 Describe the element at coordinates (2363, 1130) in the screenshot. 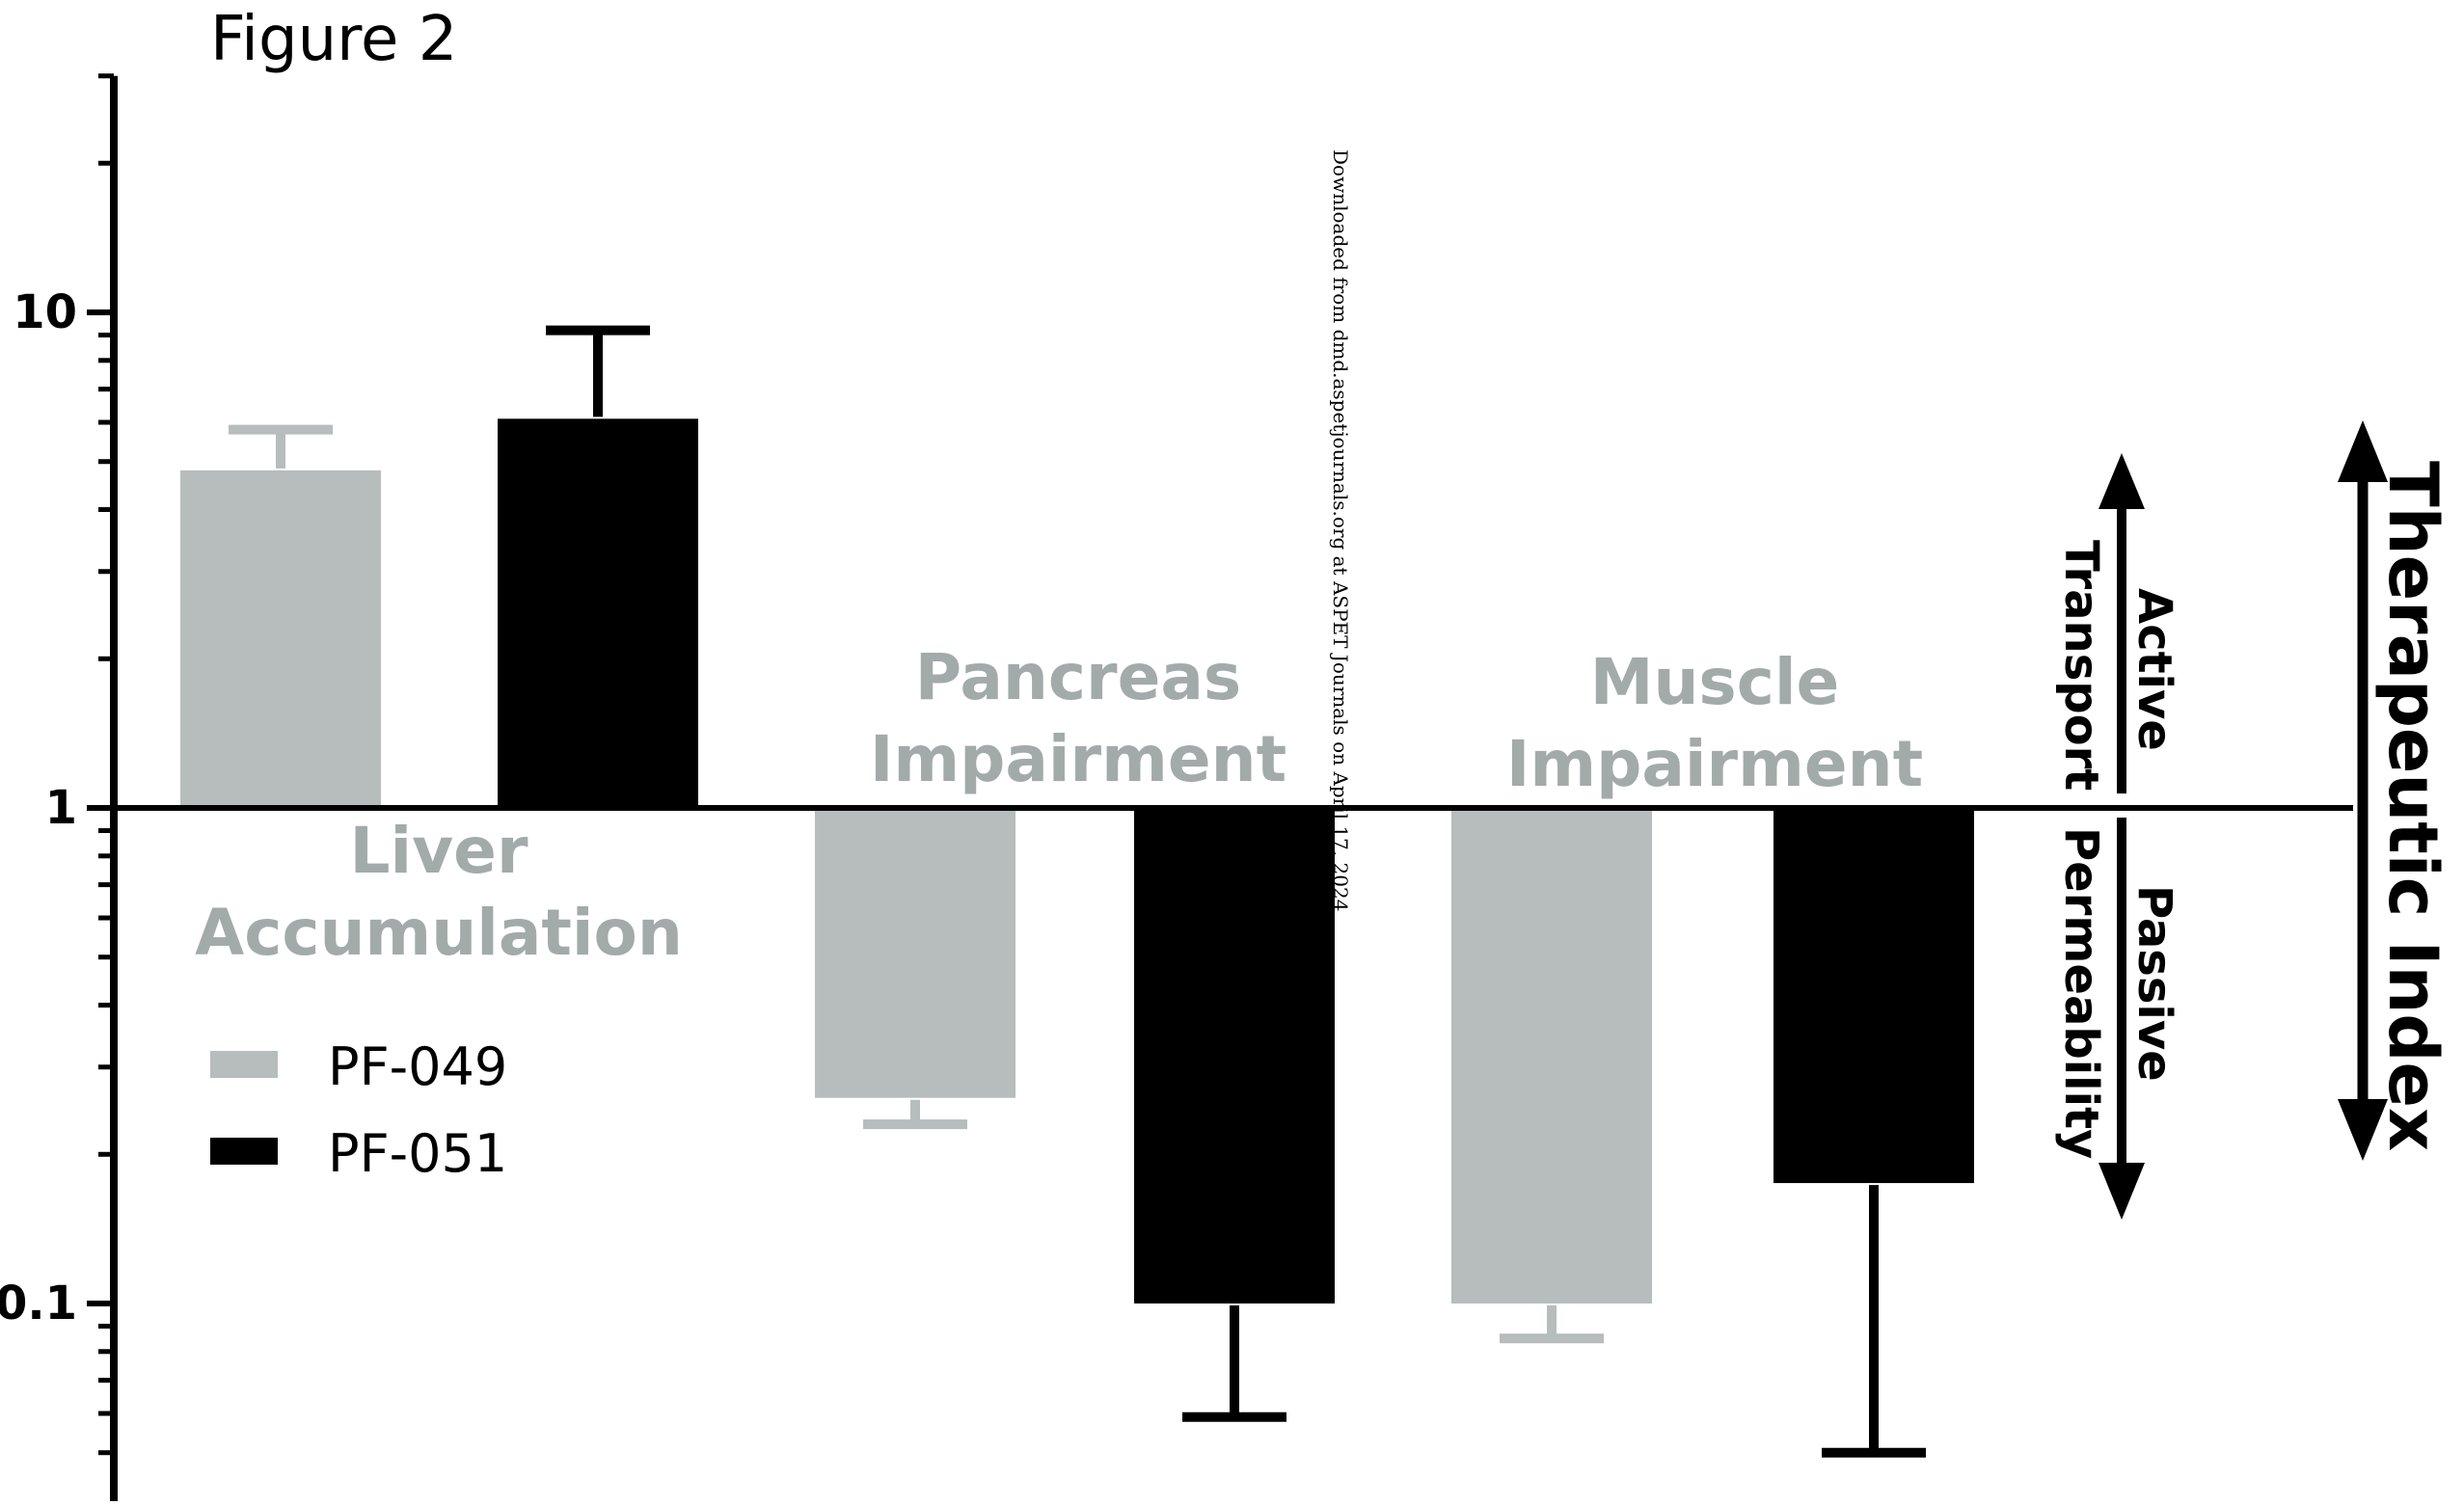

I see `therapeutic-index-head-down` at that location.